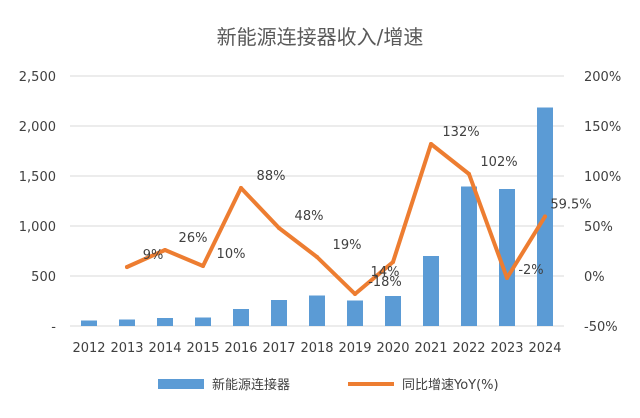 The height and width of the screenshot is (418, 640). I want to click on y-left-tick-label: 2,500, so click(37, 77).